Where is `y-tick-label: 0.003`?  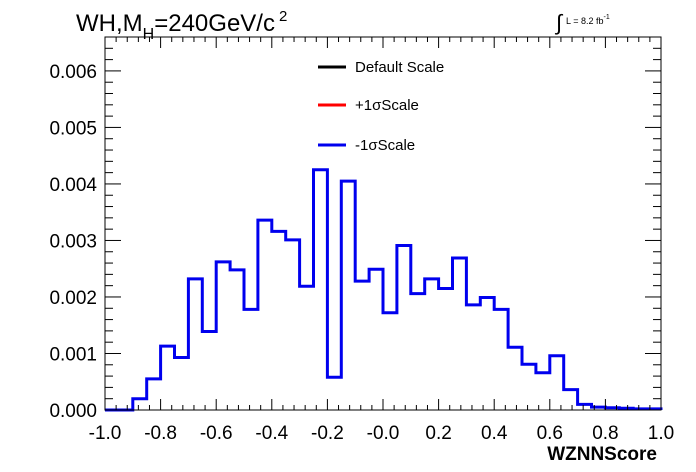
y-tick-label: 0.003 is located at coordinates (73, 241).